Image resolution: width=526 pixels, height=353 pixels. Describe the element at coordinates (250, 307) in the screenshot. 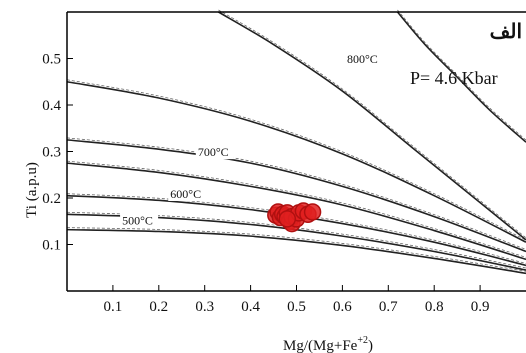

I see `x-tick-label: 0.4` at that location.